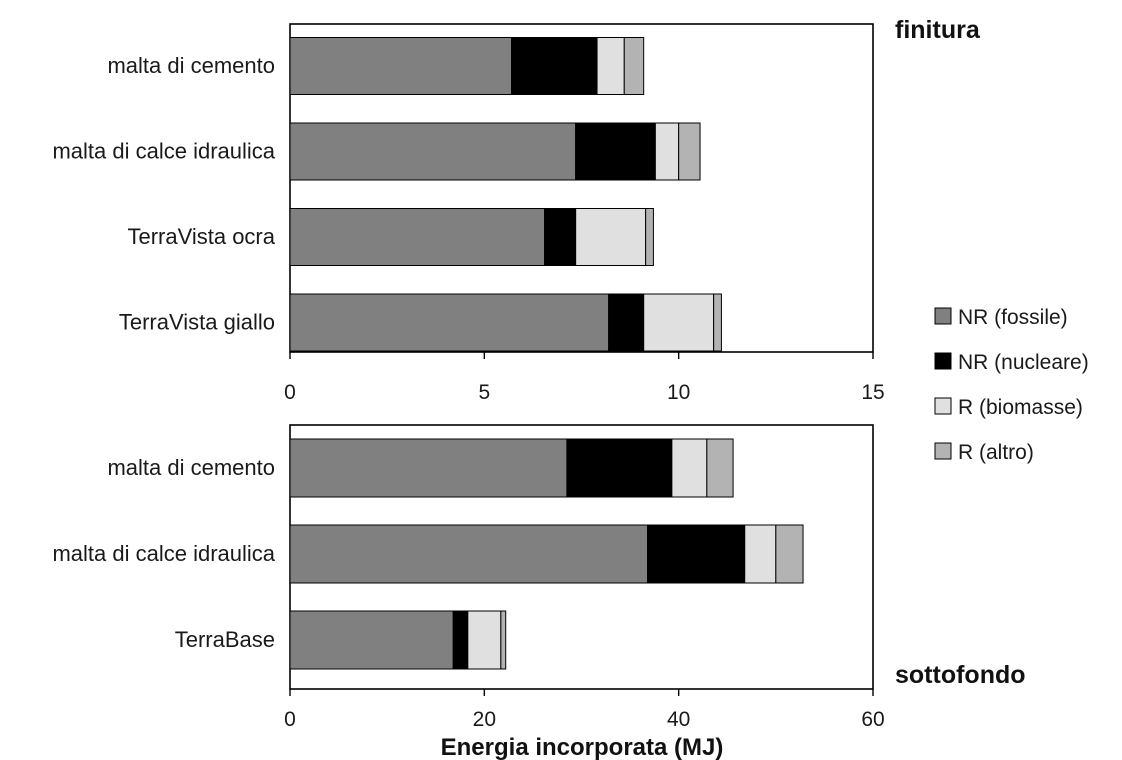 This screenshot has height=760, width=1122. Describe the element at coordinates (872, 719) in the screenshot. I see `x-tick-label: 60` at that location.